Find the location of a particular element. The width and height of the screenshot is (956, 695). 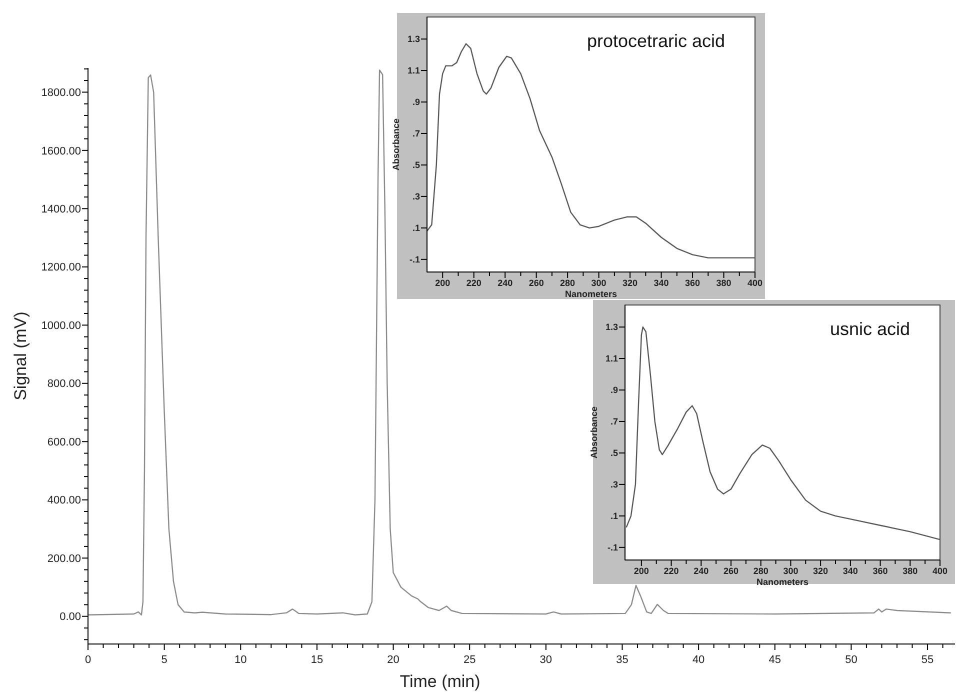

x-tick-label: 10 is located at coordinates (240, 660).